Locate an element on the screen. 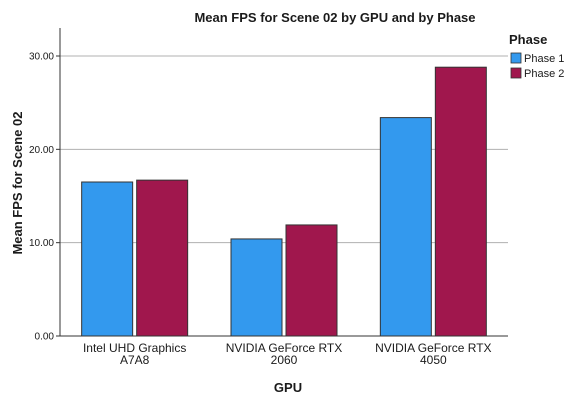  y-axis-title: Mean FPS for Scene 02 is located at coordinates (17, 182).